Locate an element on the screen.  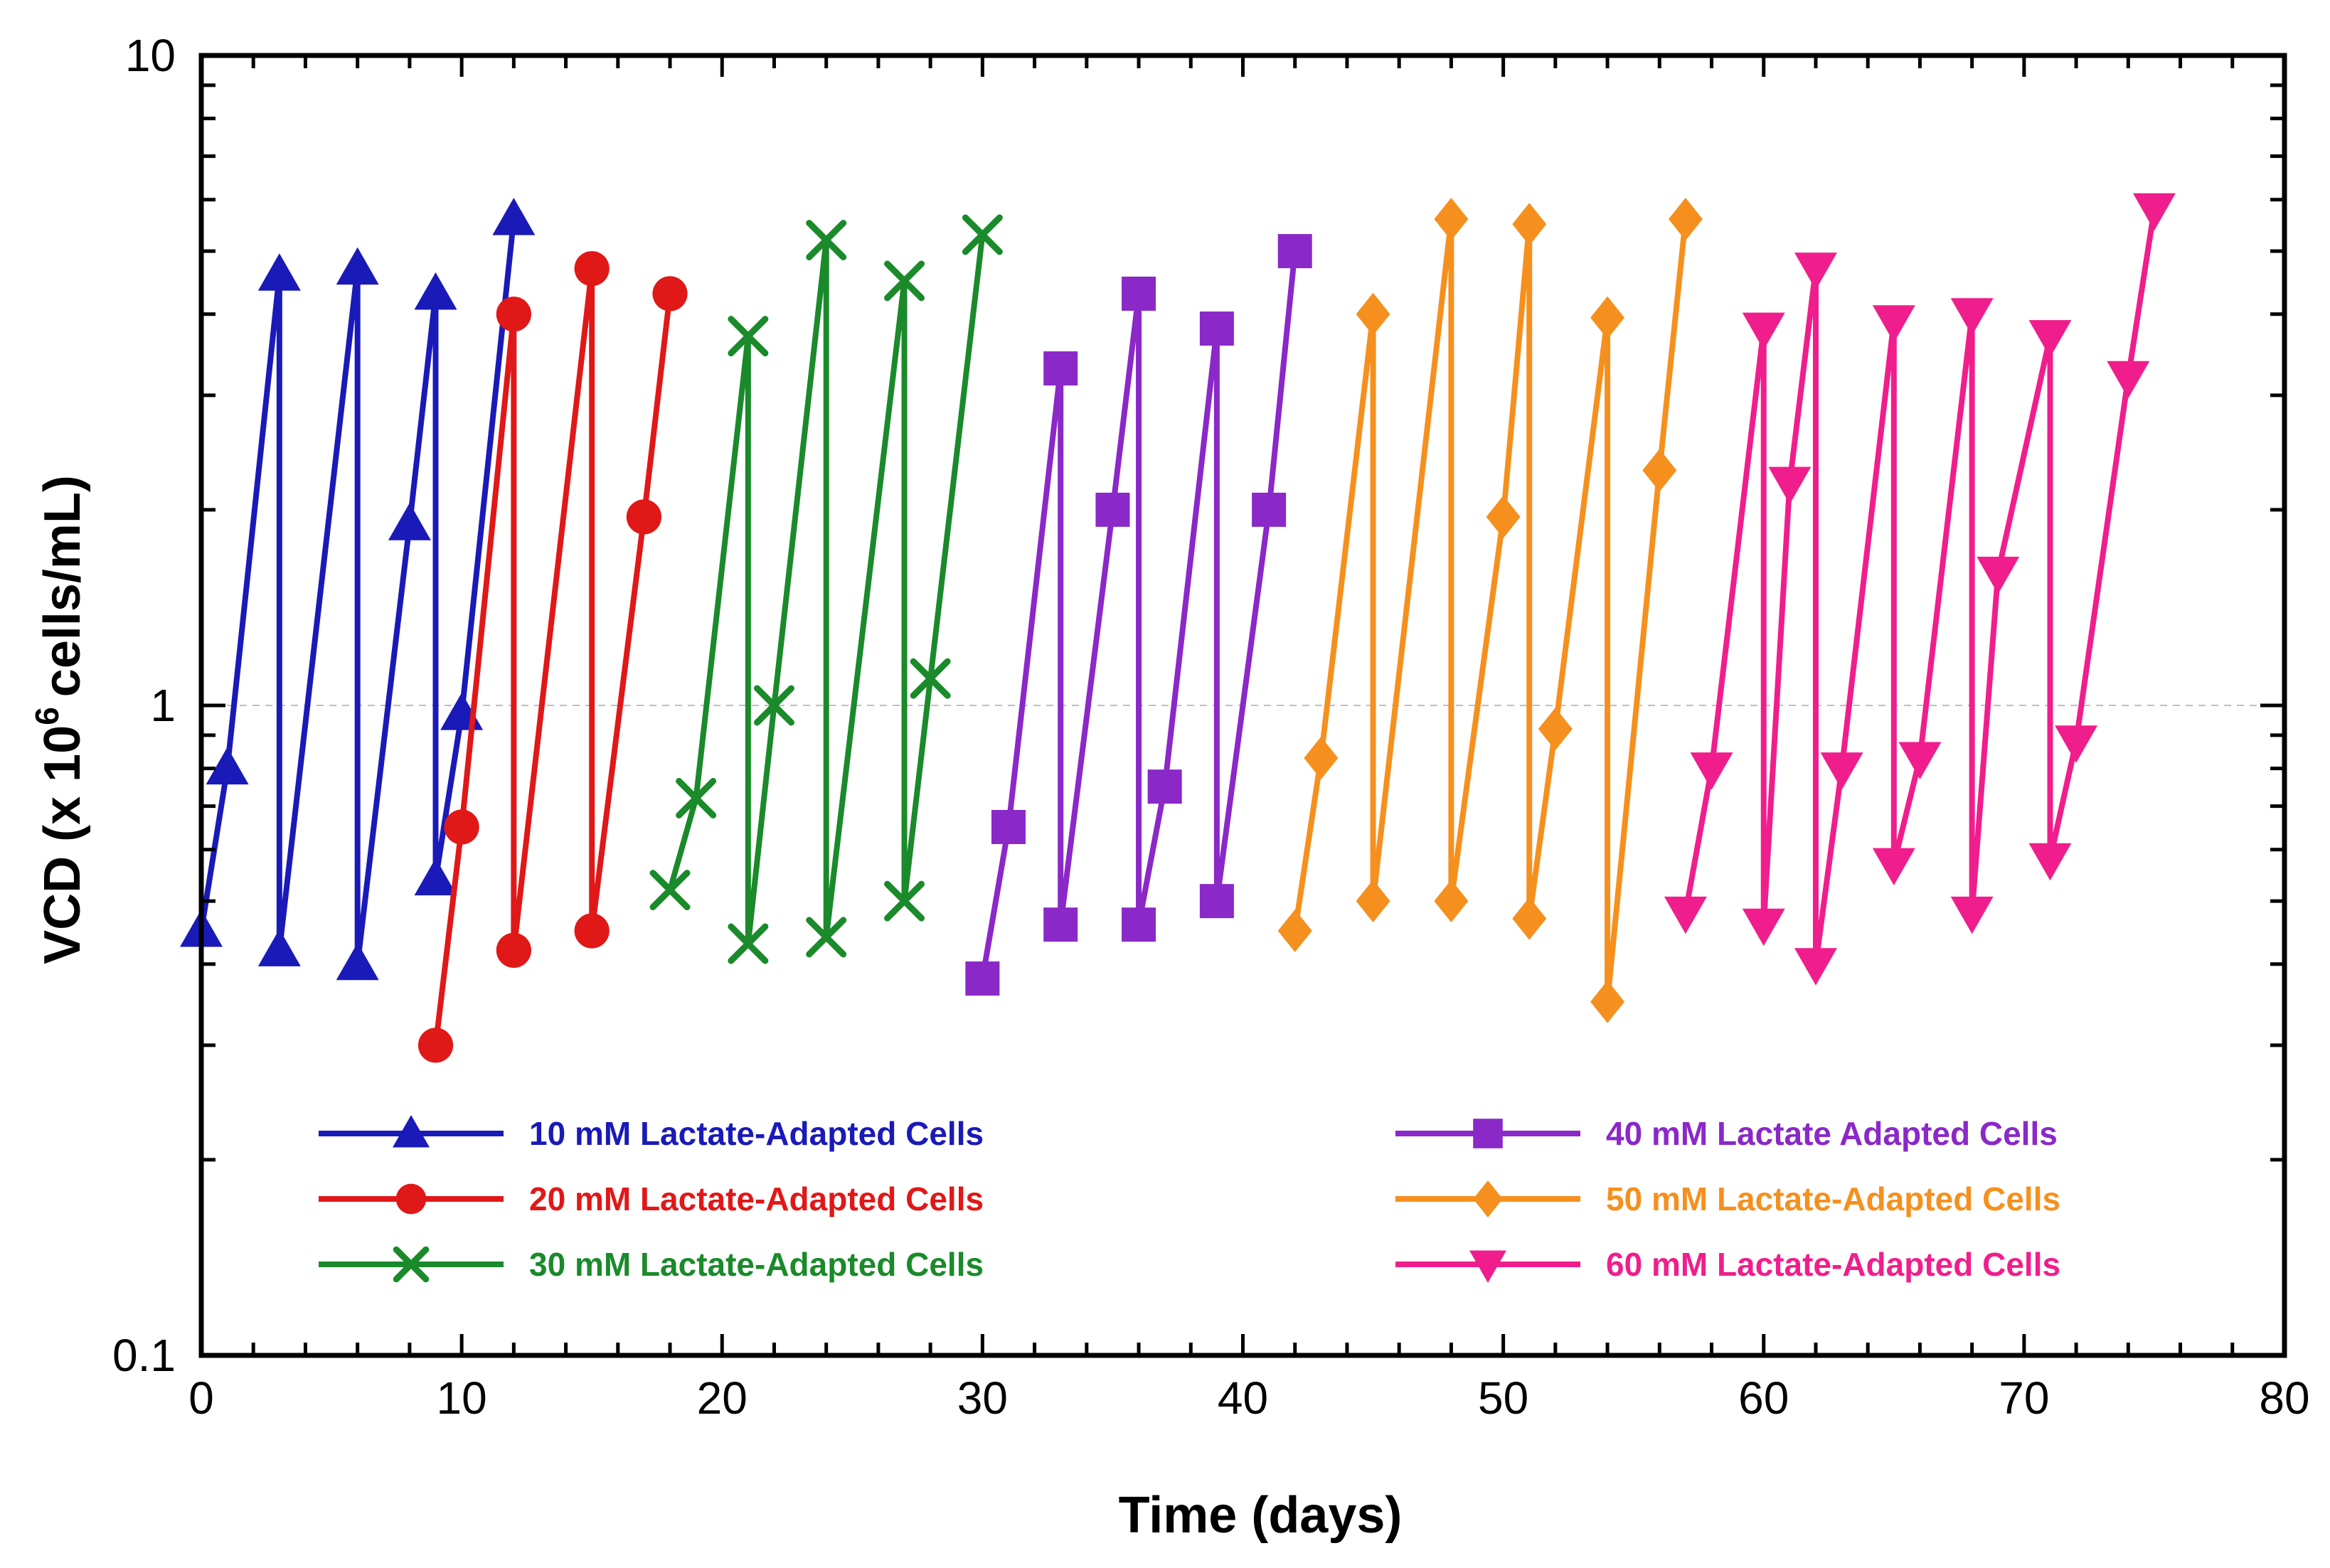
x-tick-label: 60 is located at coordinates (1763, 1398).